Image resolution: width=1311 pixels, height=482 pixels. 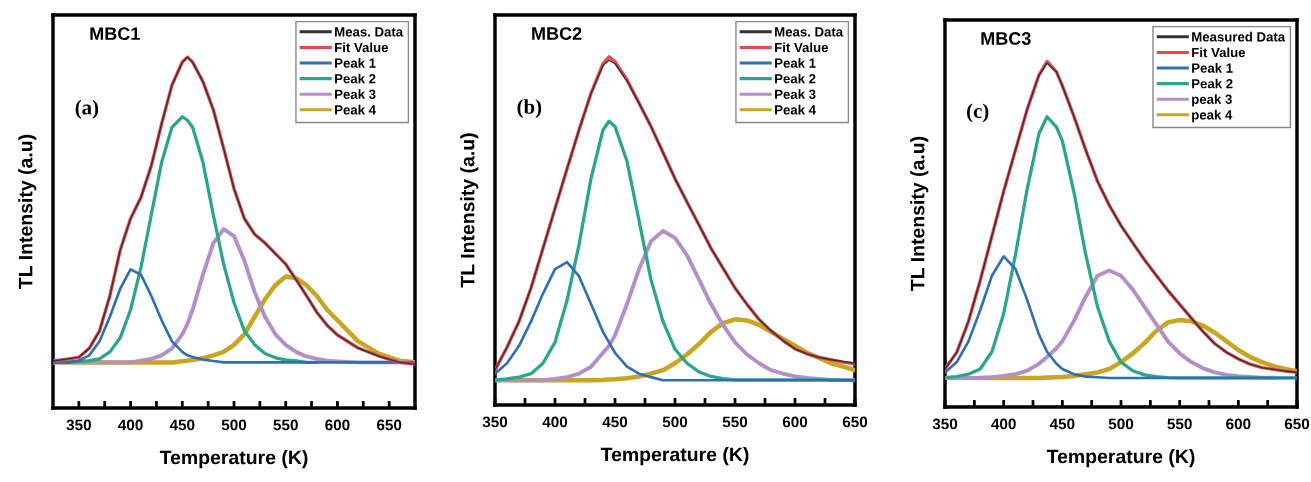 What do you see at coordinates (1212, 100) in the screenshot?
I see `legend-label: peak 3` at bounding box center [1212, 100].